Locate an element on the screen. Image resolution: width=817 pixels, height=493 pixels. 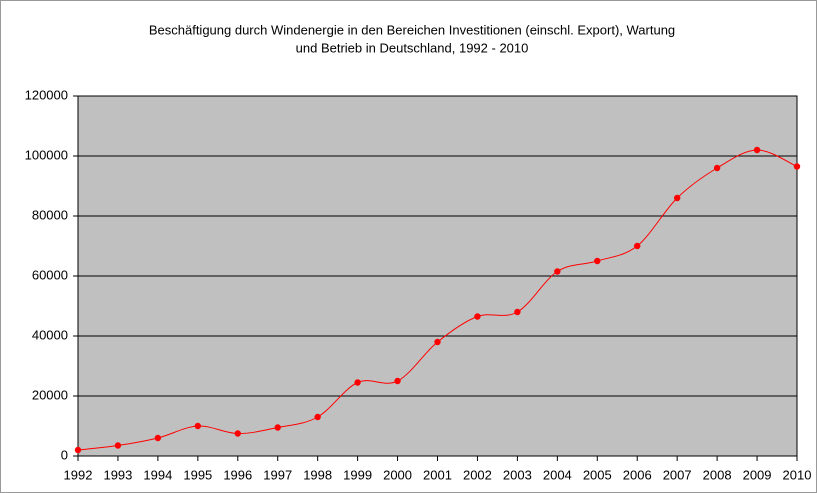
x-tick-label: 2007 is located at coordinates (677, 474).